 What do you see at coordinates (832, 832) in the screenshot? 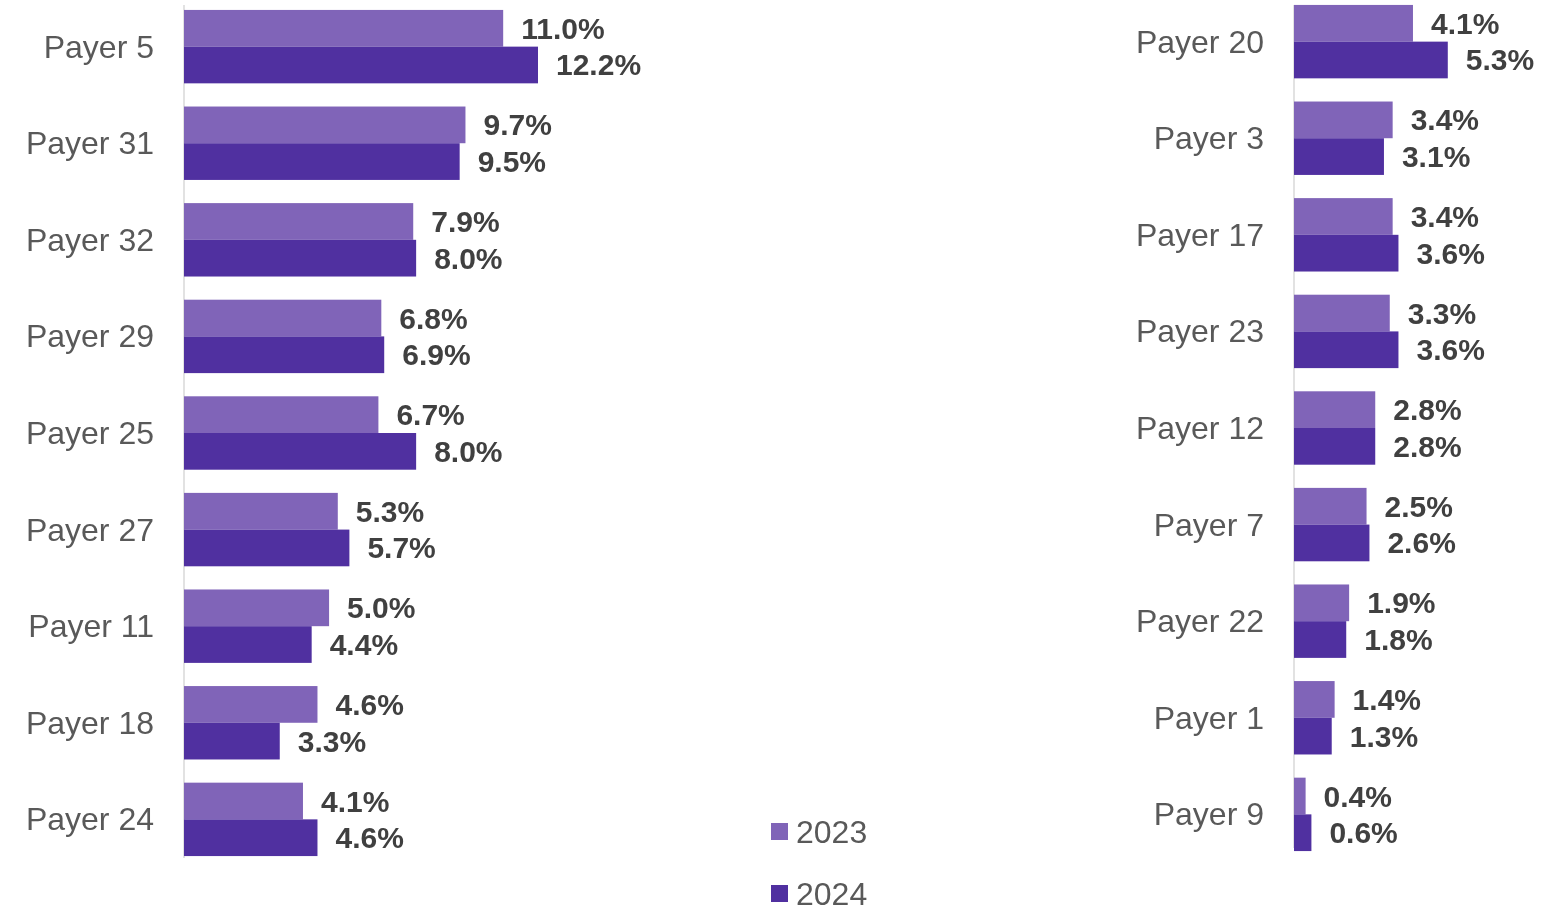
I see `legend-label: 2023` at bounding box center [832, 832].